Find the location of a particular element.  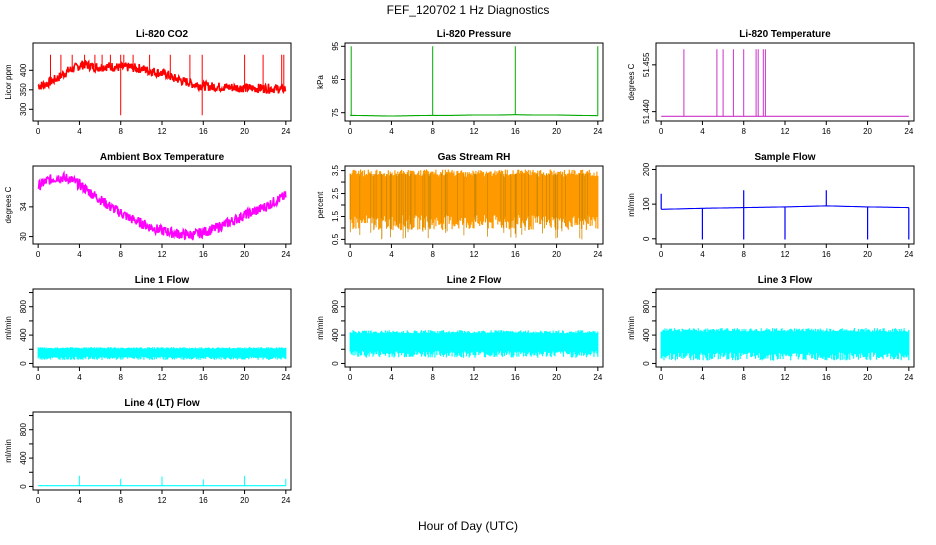

y-axis: 75 85 95 is located at coordinates (338, 79).